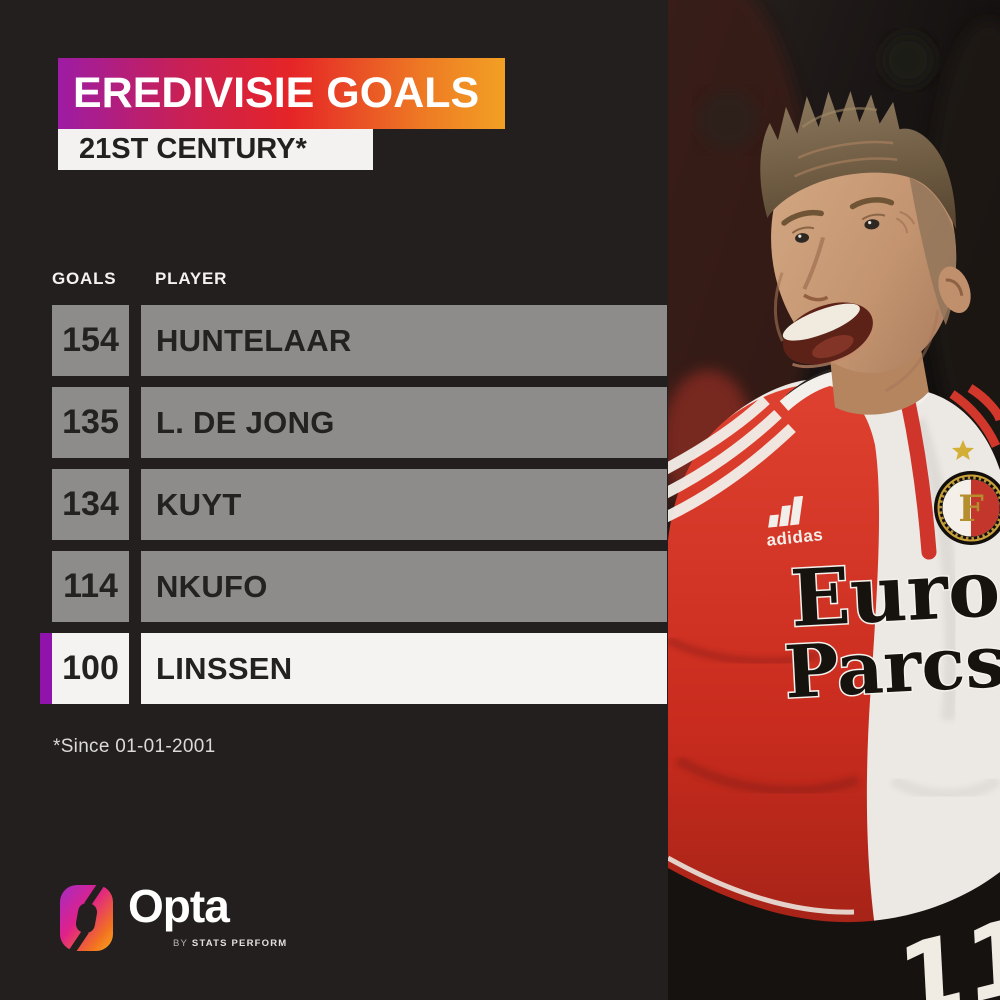 The height and width of the screenshot is (1000, 1000). Describe the element at coordinates (829, 335) in the screenshot. I see `smile` at that location.